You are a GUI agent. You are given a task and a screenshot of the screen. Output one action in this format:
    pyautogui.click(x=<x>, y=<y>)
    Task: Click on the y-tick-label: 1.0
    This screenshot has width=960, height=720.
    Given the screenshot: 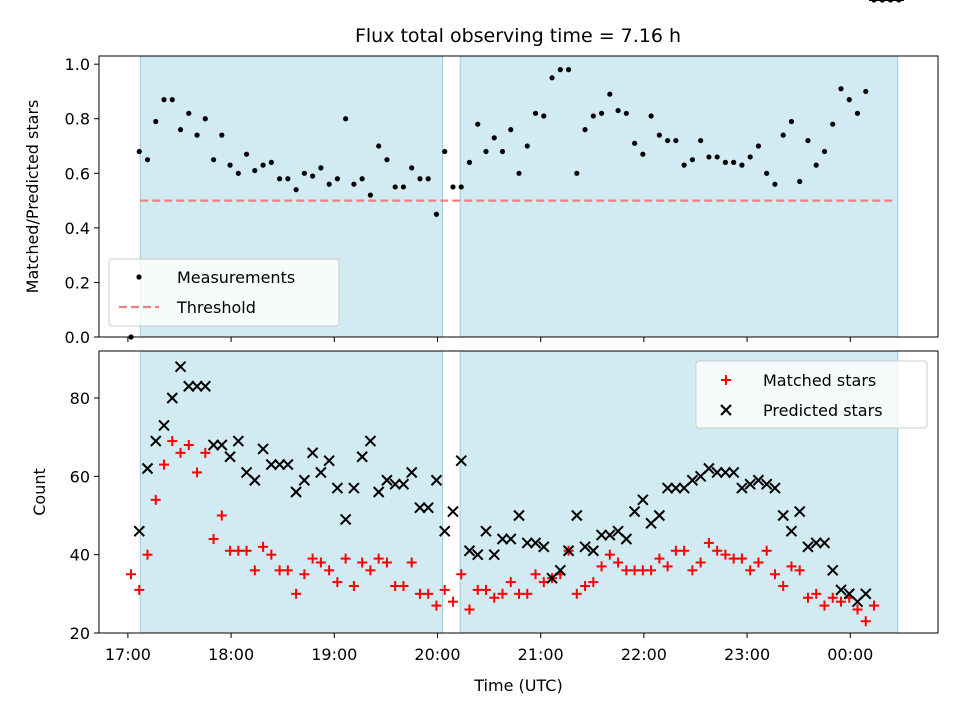 What is the action you would take?
    pyautogui.click(x=77, y=64)
    